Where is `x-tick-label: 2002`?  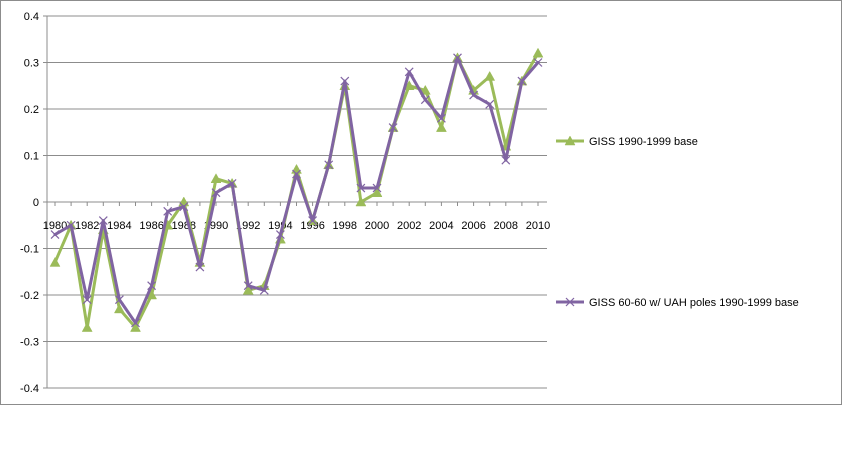 x-tick-label: 2002 is located at coordinates (409, 226).